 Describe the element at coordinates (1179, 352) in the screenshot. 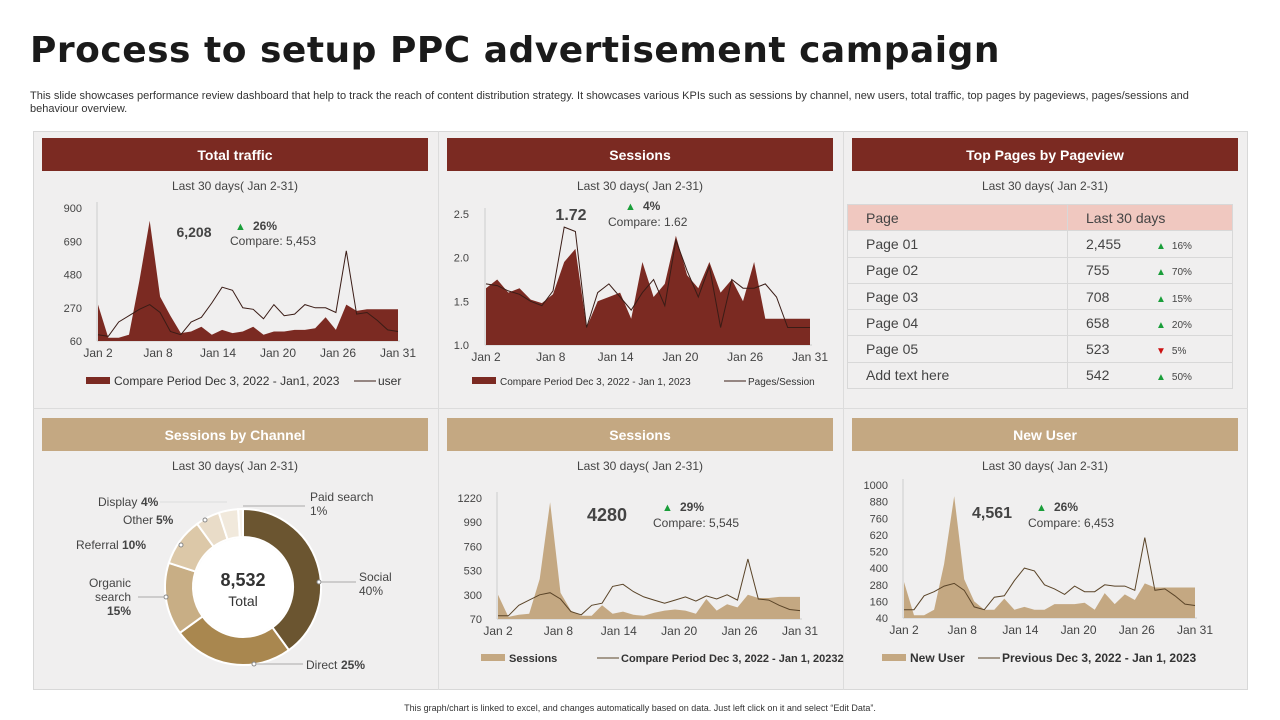

I see `change-value: 5%` at that location.